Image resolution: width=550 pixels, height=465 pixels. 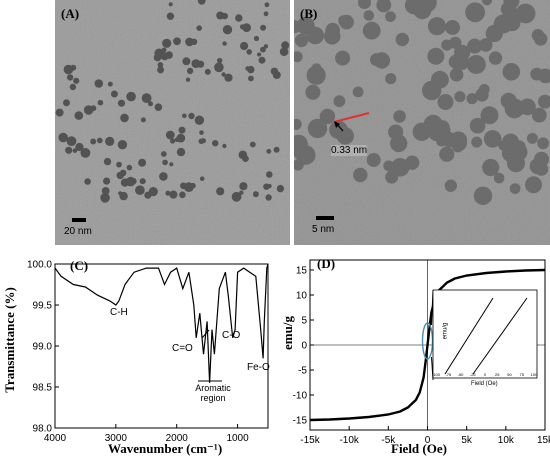 I want to click on inset-x-tick-label: -75, so click(x=448, y=374).